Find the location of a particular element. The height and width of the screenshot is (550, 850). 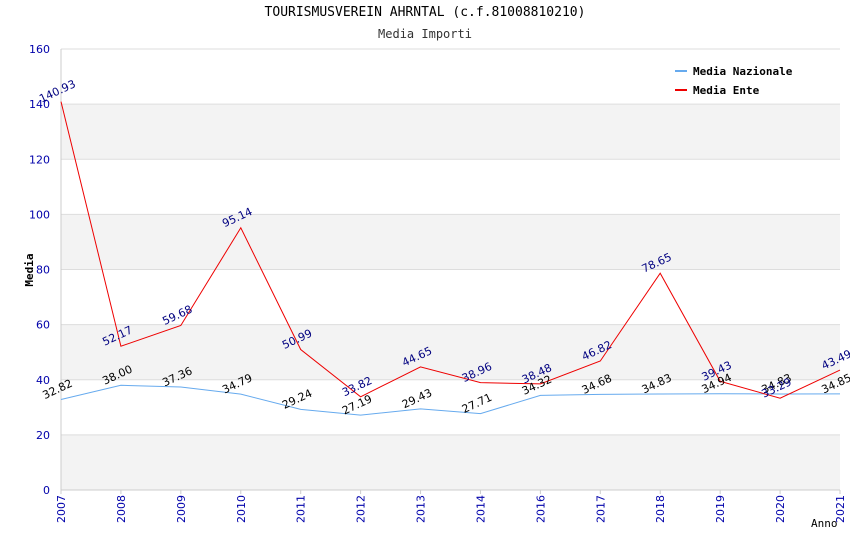

x-tick-label: 2012 is located at coordinates (361, 509).